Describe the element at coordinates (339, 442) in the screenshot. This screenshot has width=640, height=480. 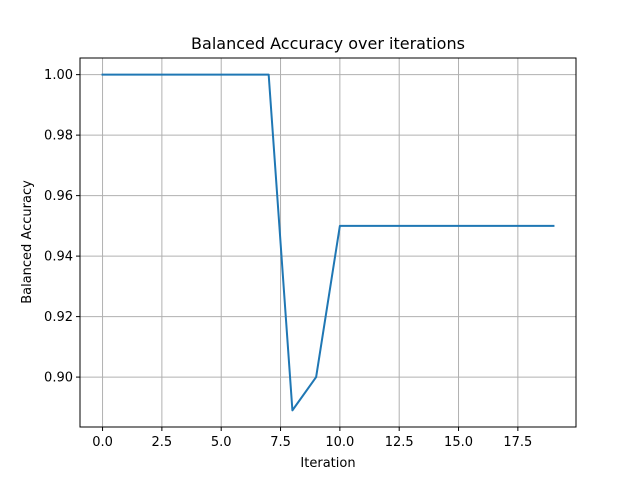
I see `x-tick-label: 10.0` at that location.